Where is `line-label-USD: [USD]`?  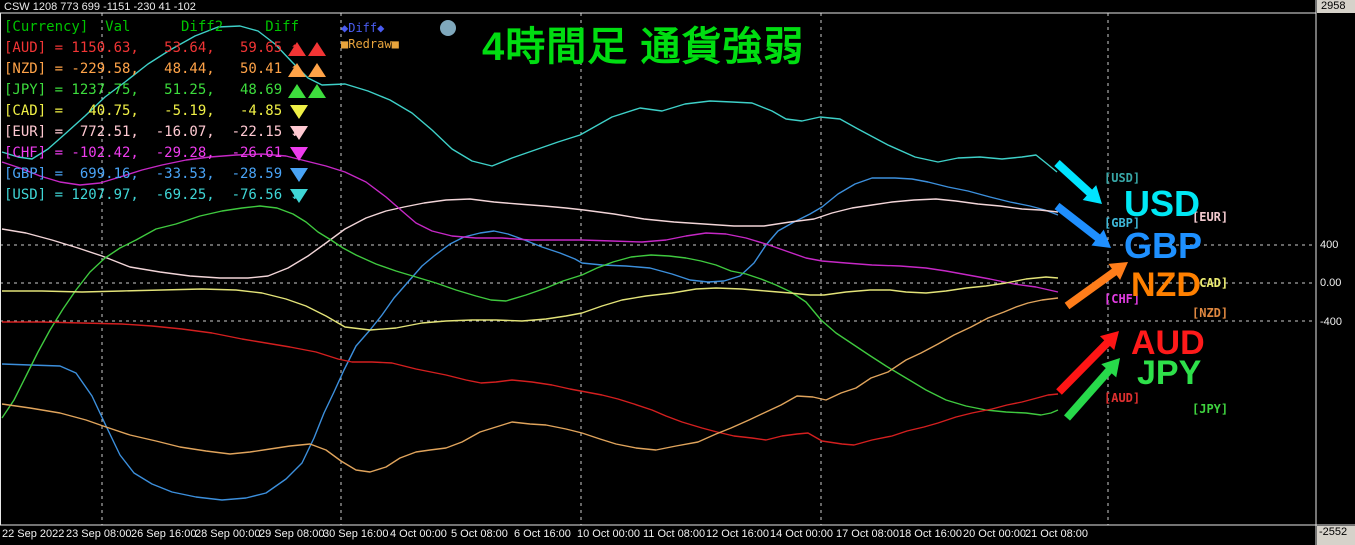 line-label-USD: [USD] is located at coordinates (1122, 178).